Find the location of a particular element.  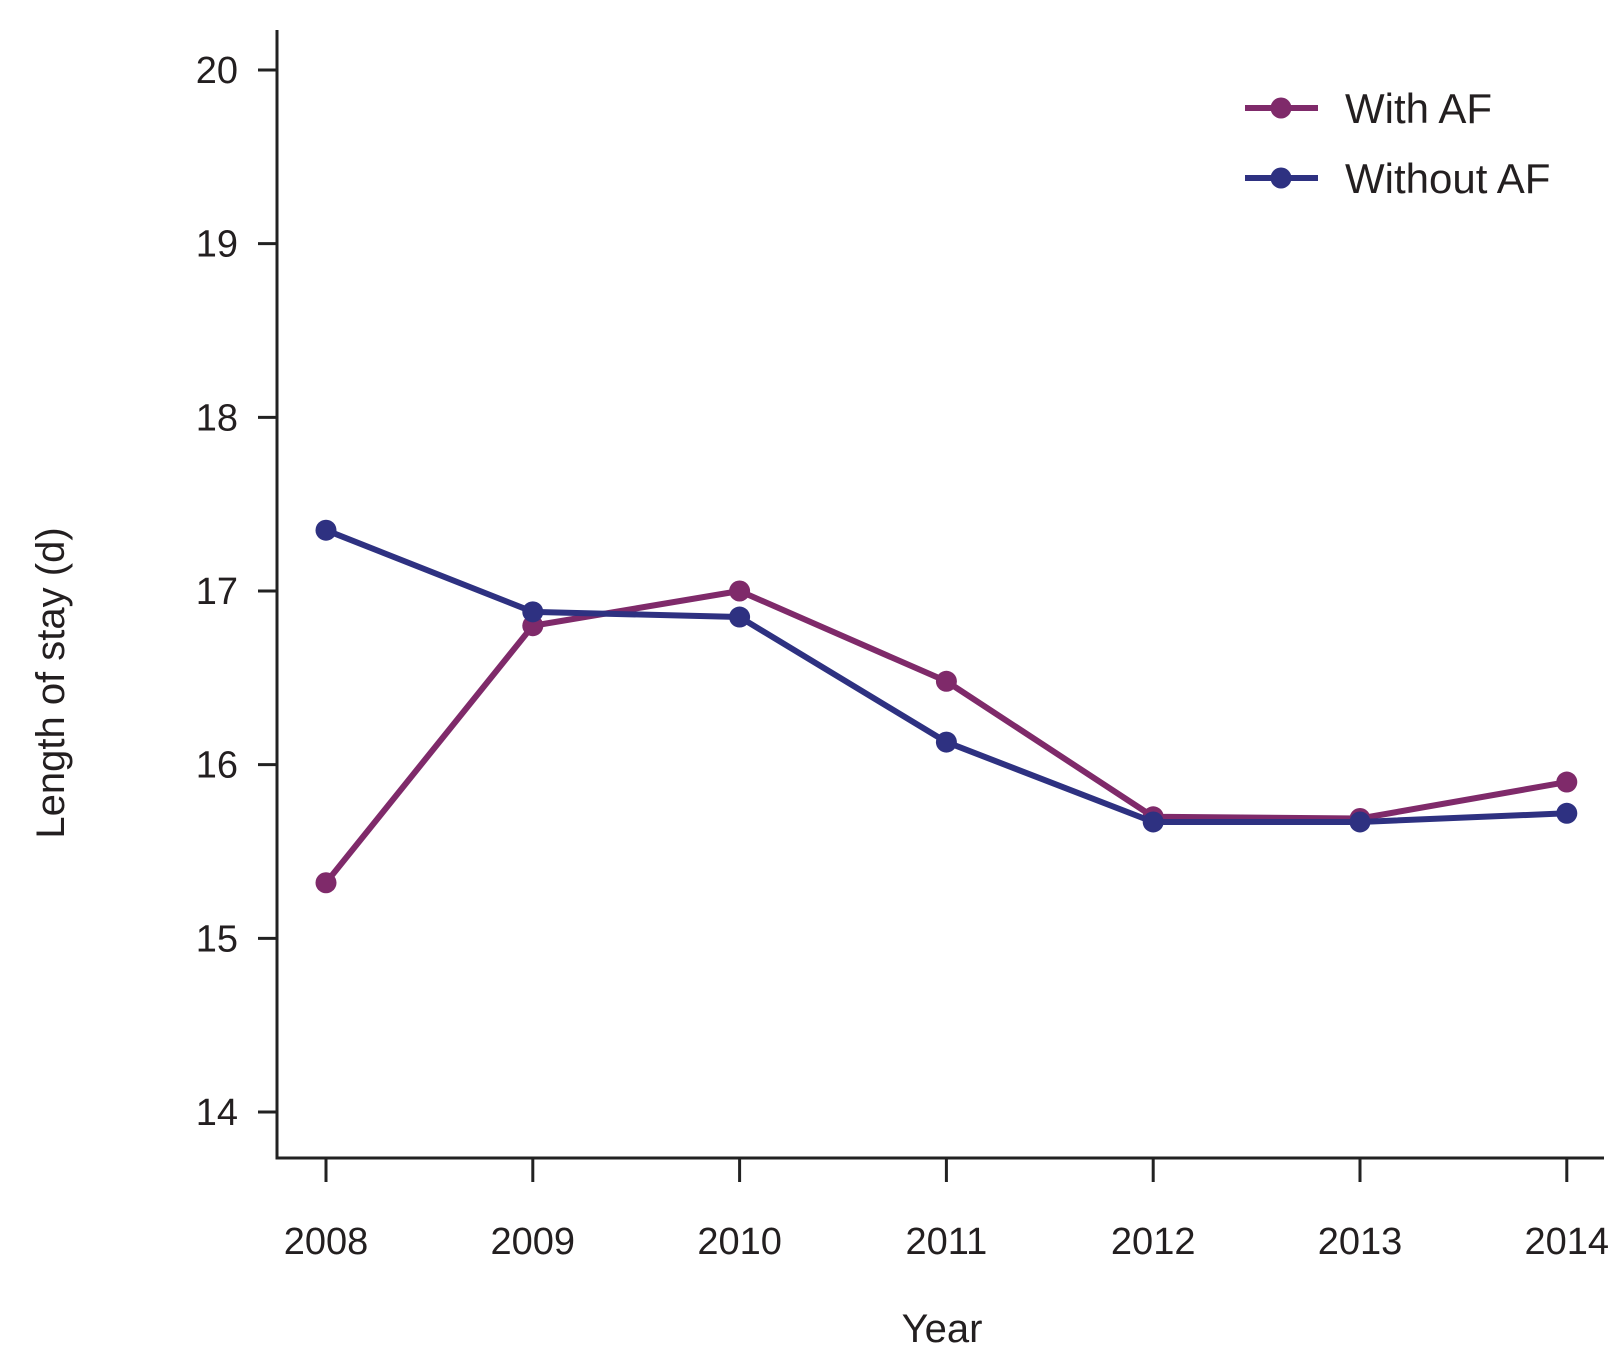

x-tick-label: 2012 is located at coordinates (1153, 1242).